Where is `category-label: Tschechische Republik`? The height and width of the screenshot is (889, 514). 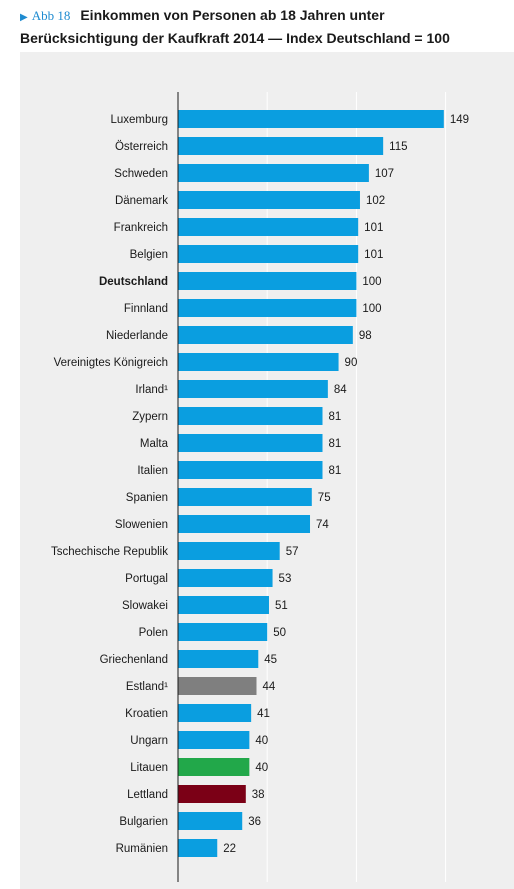
category-label: Tschechische Republik is located at coordinates (109, 552).